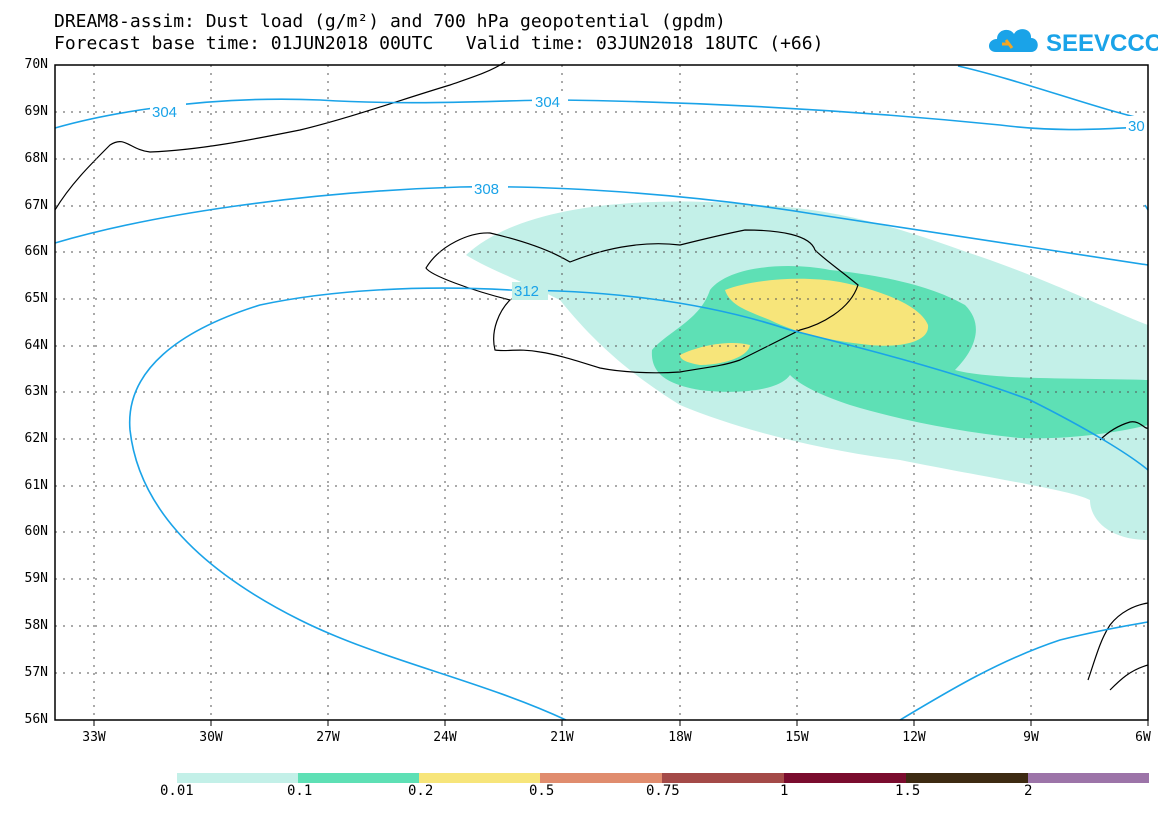 This screenshot has width=1175, height=815. What do you see at coordinates (715, 354) in the screenshot?
I see `dust-level-0-2b` at bounding box center [715, 354].